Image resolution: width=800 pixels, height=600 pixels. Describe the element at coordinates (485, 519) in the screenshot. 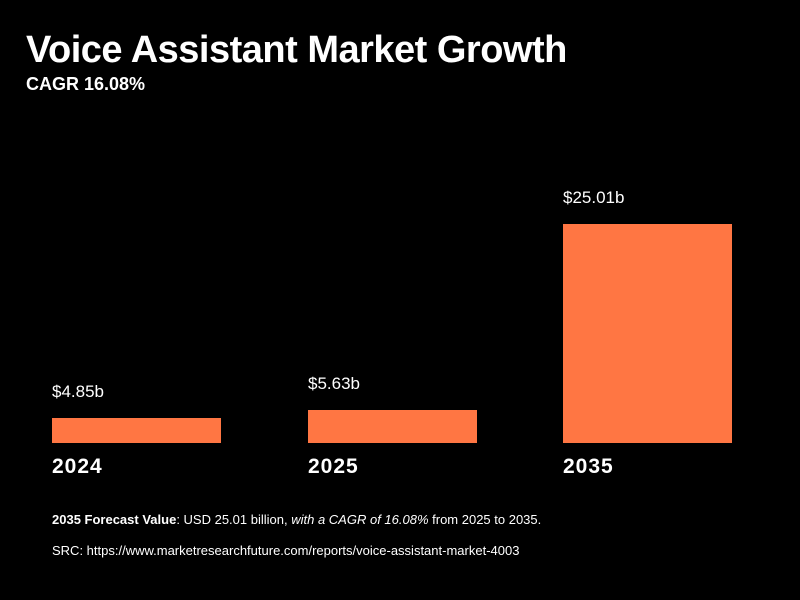

I see `note-end: from 2025 to 2035.` at that location.